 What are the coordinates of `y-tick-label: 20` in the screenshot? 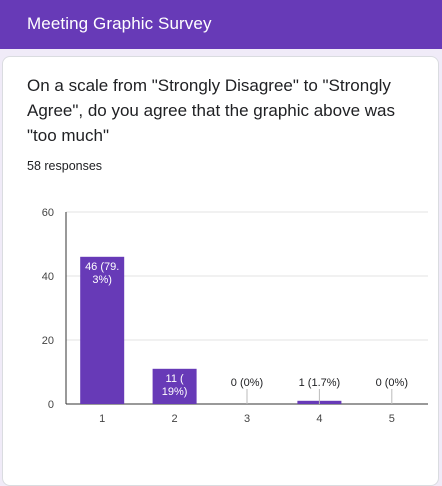 It's located at (48, 341).